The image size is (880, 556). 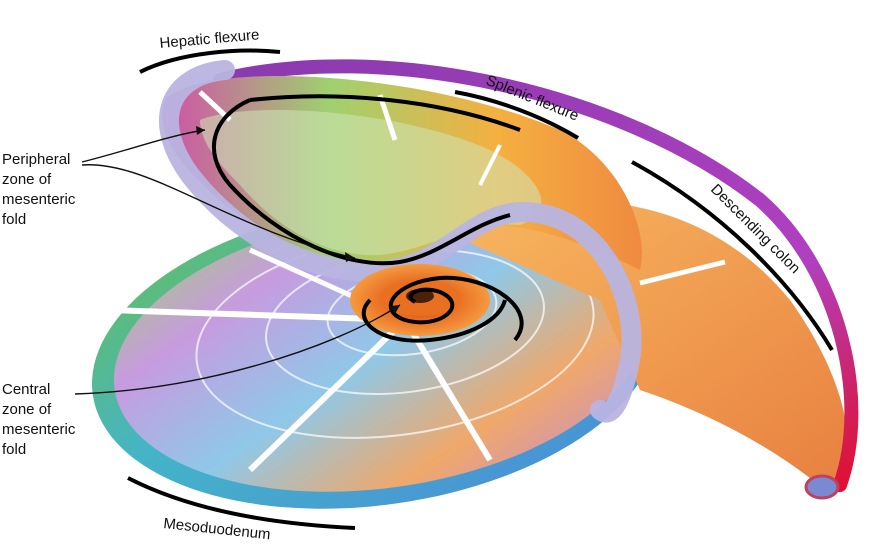 I want to click on peripheral-zone-line: Peripheral, so click(x=36, y=159).